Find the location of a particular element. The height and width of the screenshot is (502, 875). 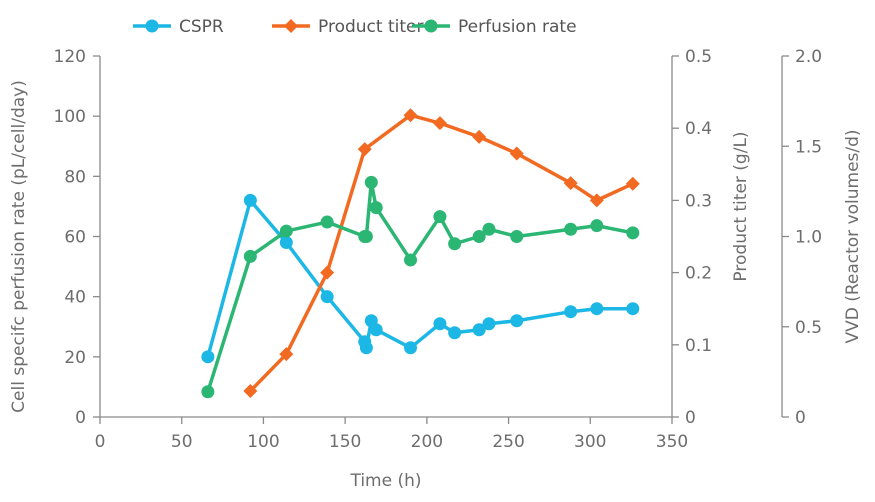

x-tick-label: 100 is located at coordinates (263, 442).